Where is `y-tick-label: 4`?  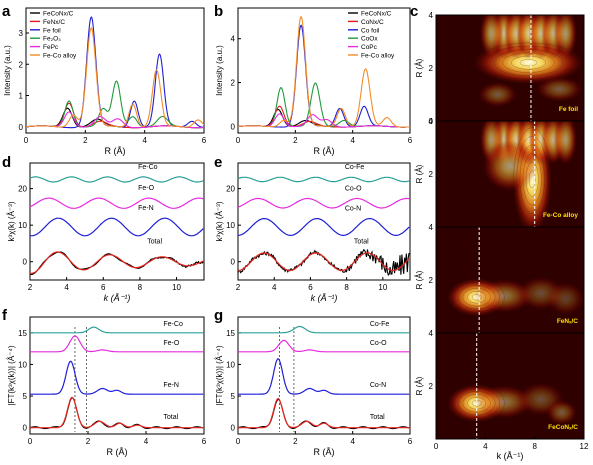
y-tick-label: 4 is located at coordinates (233, 39).